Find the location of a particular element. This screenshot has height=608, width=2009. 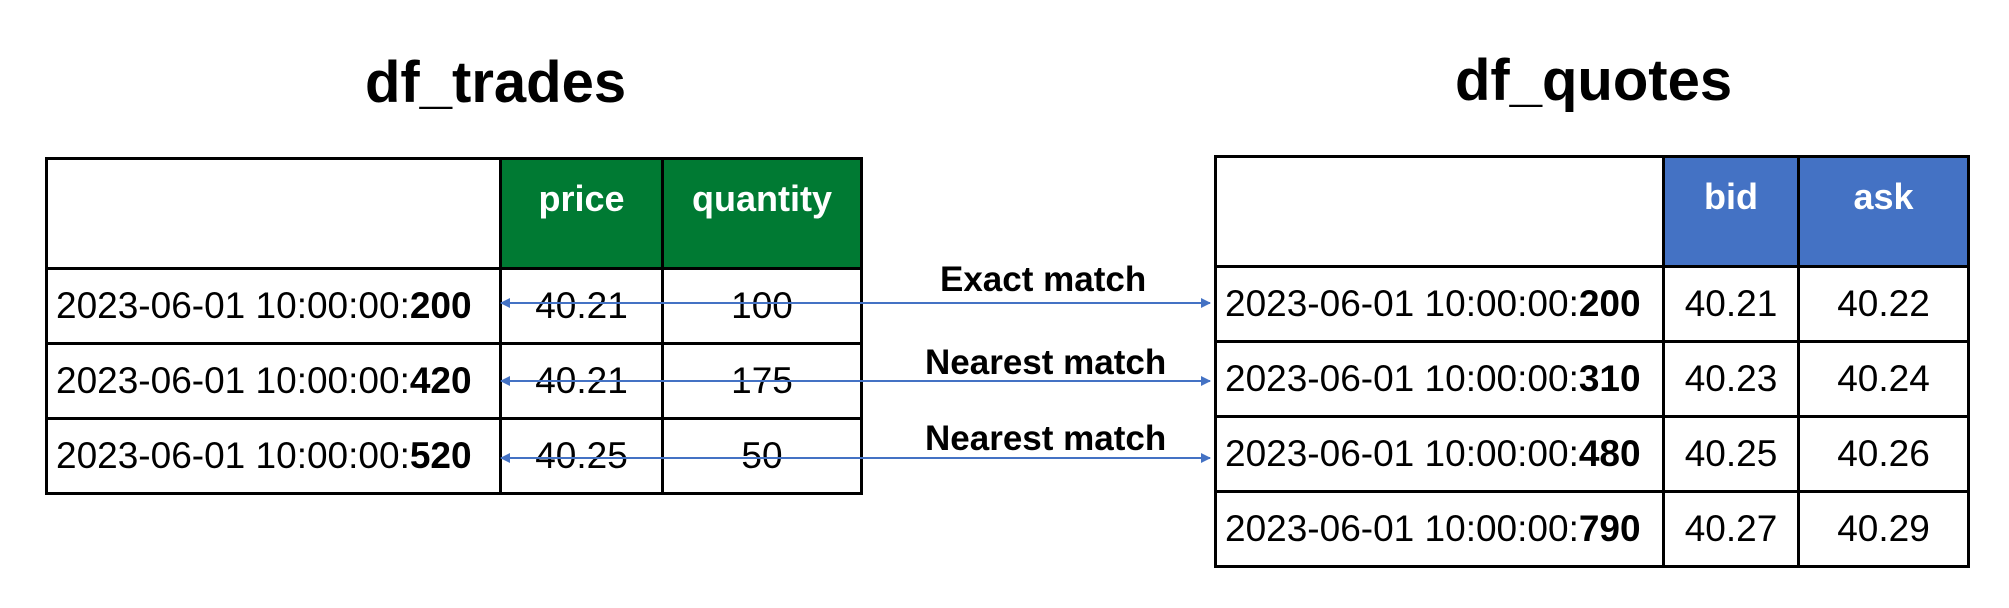

trades-title: df_trades is located at coordinates (496, 82).